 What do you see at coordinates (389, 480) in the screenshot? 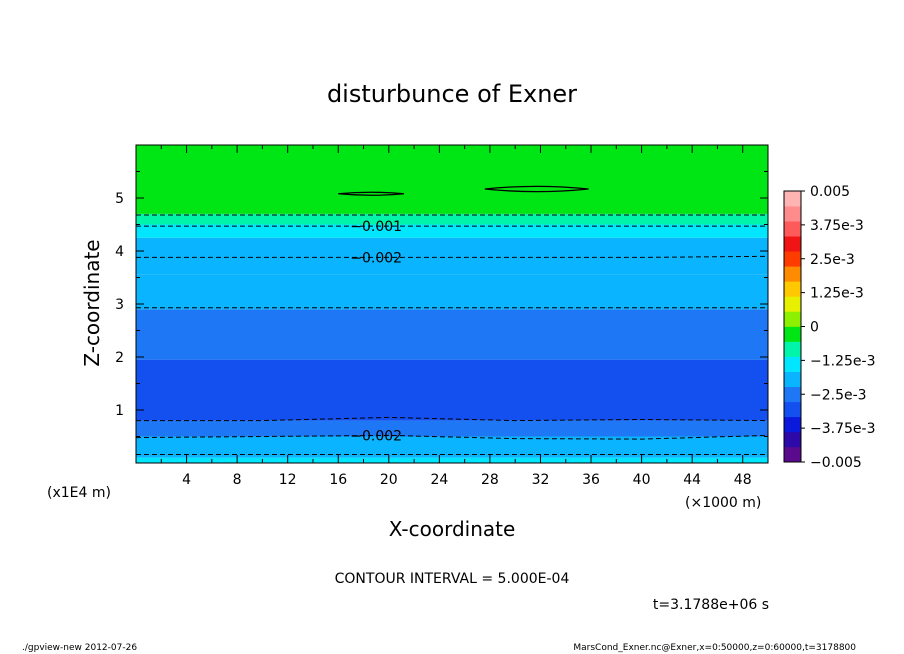
I see `x-tick-label-20: 20` at bounding box center [389, 480].